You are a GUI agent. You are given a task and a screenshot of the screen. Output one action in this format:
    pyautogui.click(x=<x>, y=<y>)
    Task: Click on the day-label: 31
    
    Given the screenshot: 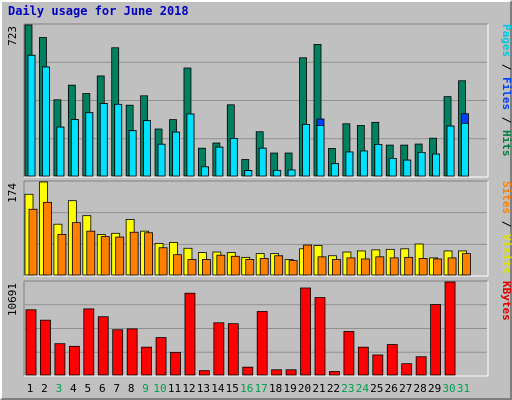 What is the action you would take?
    pyautogui.click(x=463, y=388)
    